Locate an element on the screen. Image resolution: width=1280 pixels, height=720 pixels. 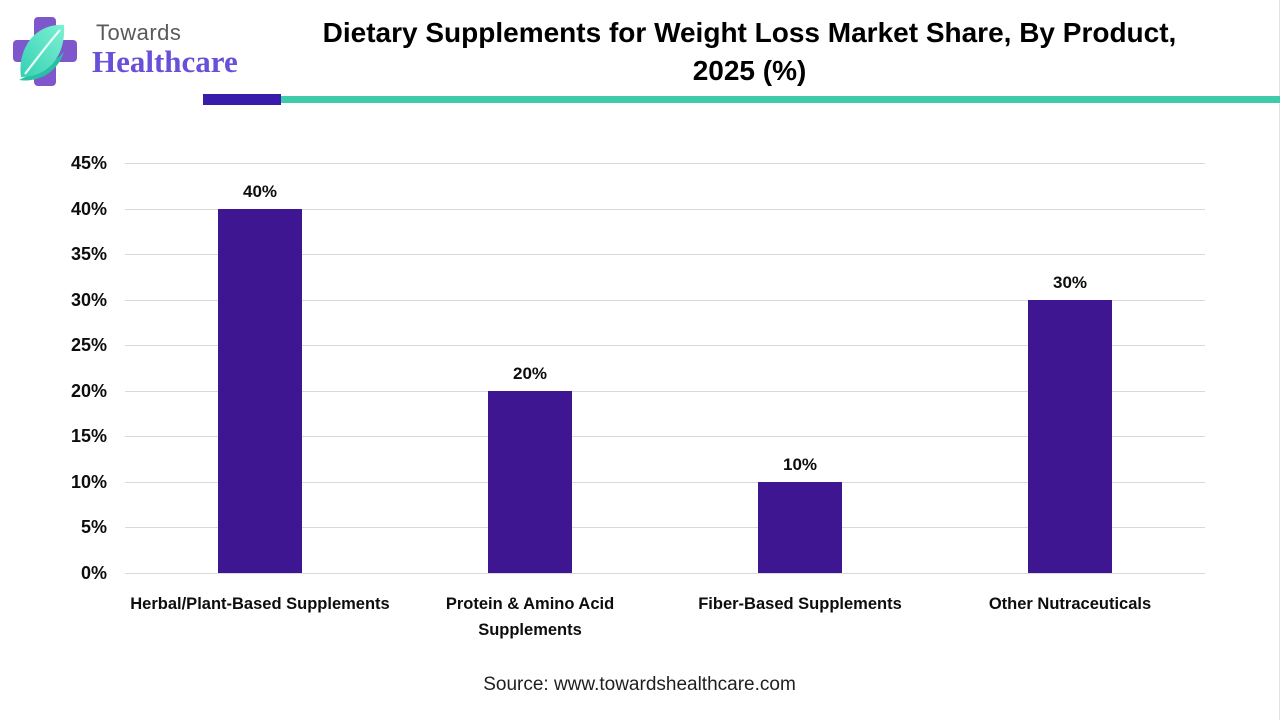
towards-healthcare-logo: Towards Healthcare is located at coordinates (127, 54).